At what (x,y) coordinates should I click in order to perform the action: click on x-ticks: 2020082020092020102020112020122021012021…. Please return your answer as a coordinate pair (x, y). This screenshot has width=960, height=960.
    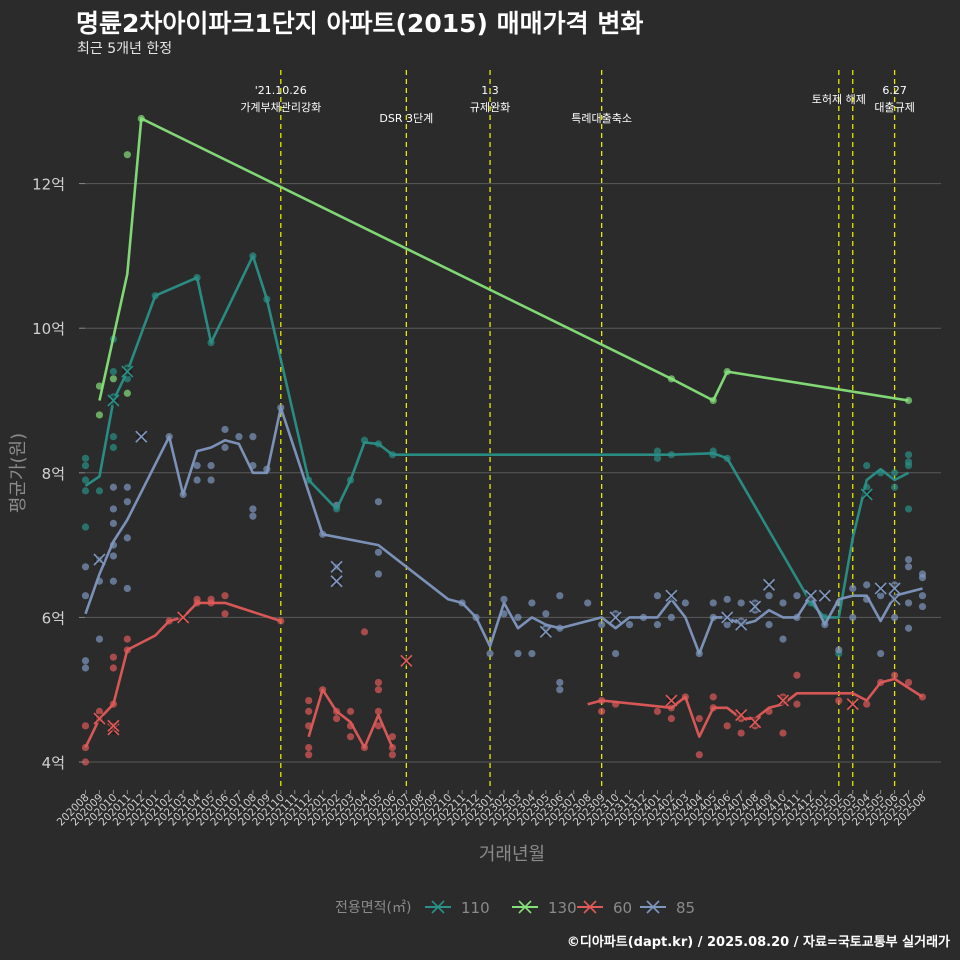
    Looking at the image, I should click on (492, 809).